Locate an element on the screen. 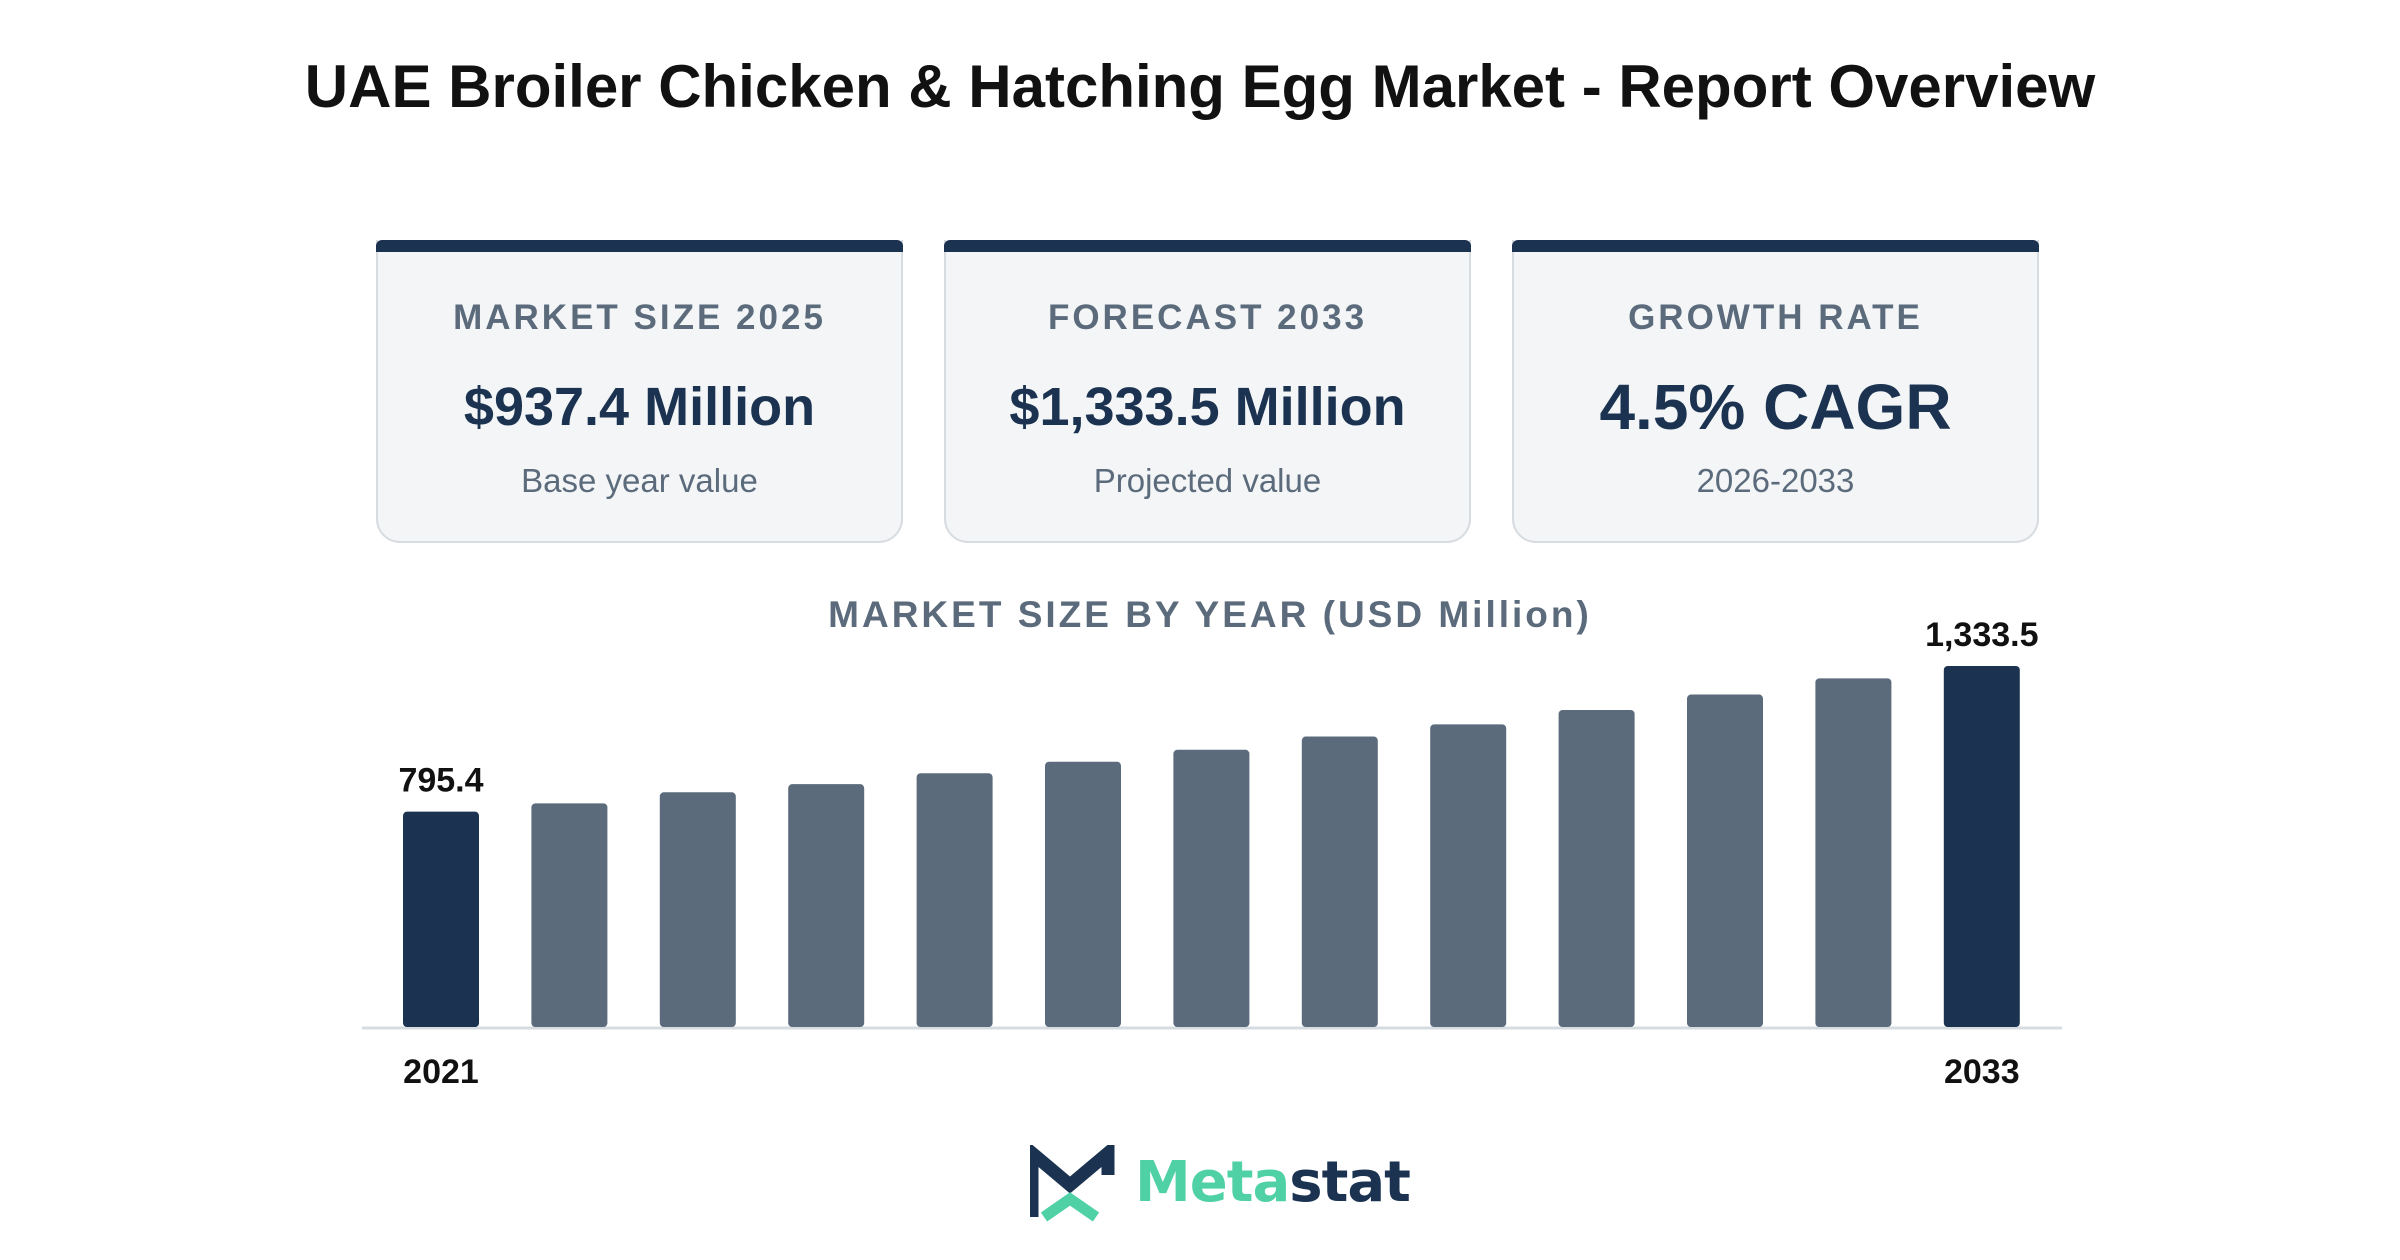  bar-2030 is located at coordinates (1596, 868).